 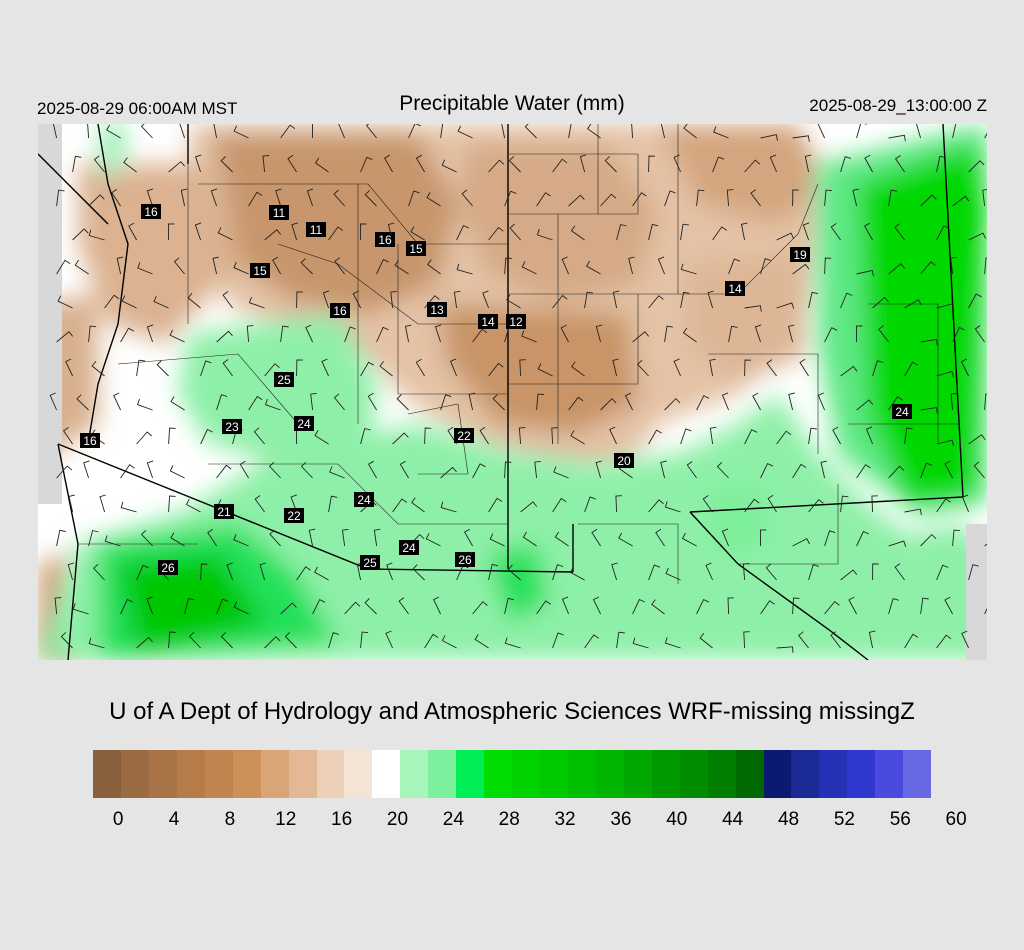 I want to click on value-label: 15, so click(x=260, y=270).